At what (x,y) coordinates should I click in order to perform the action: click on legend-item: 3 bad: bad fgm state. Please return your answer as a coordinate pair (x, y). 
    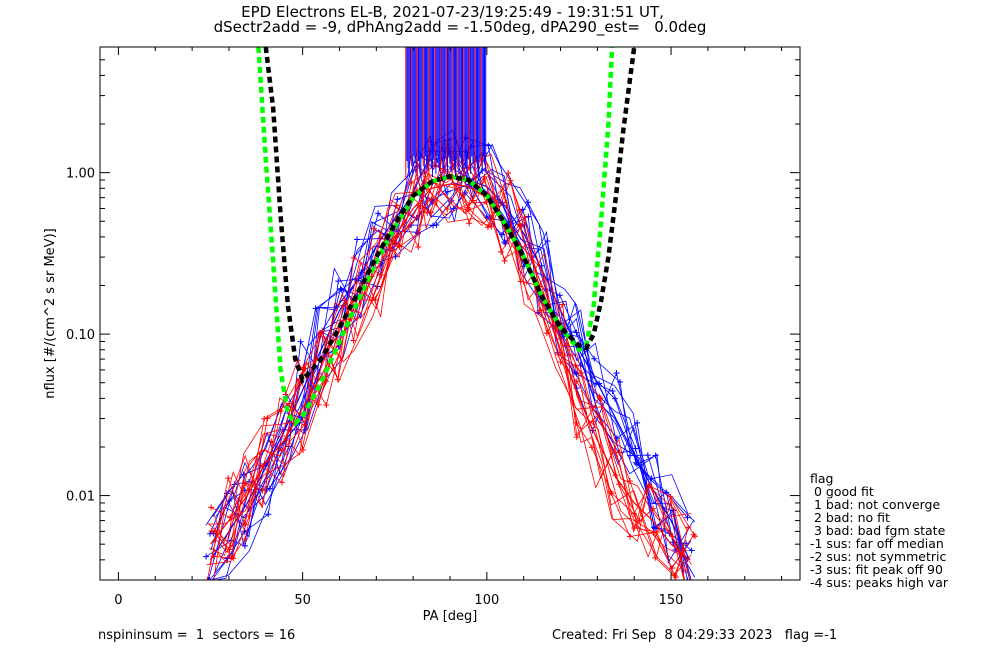
    Looking at the image, I should click on (878, 530).